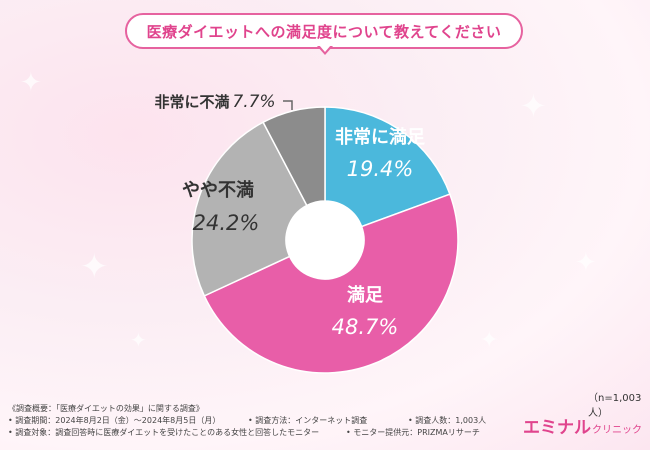 This screenshot has width=650, height=450. Describe the element at coordinates (191, 102) in the screenshot. I see `category-label-4: 非常に不満` at that location.